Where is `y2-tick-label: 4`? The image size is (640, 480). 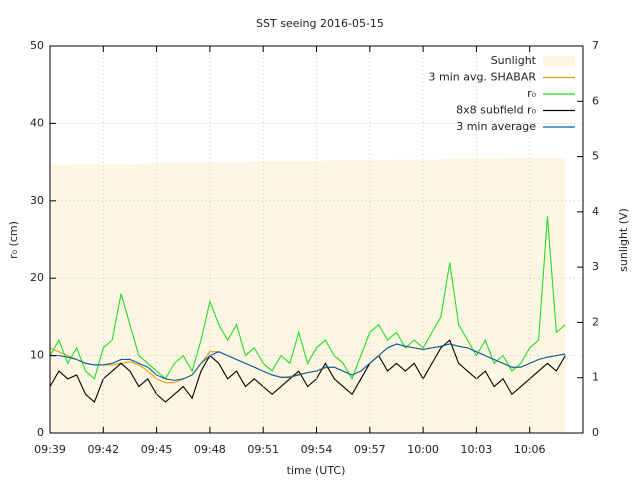 y2-tick-label: 4 is located at coordinates (595, 211).